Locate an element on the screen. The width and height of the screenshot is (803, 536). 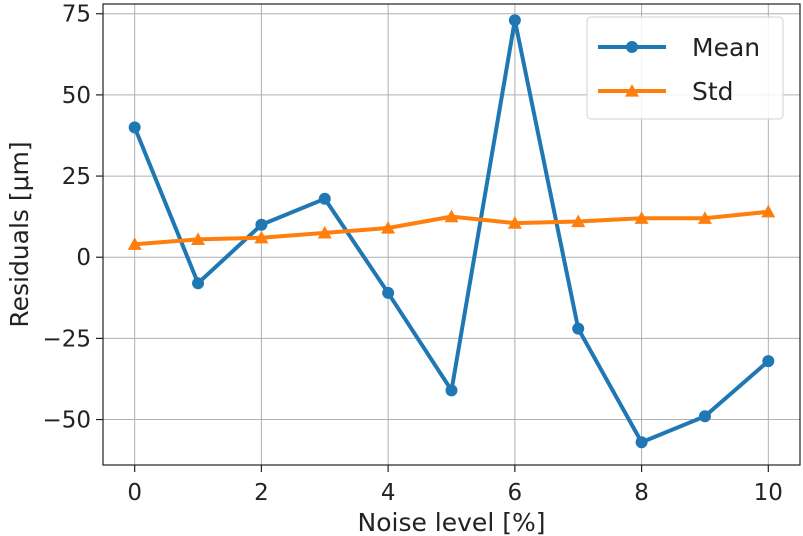
legend-marker-mean is located at coordinates (632, 47).